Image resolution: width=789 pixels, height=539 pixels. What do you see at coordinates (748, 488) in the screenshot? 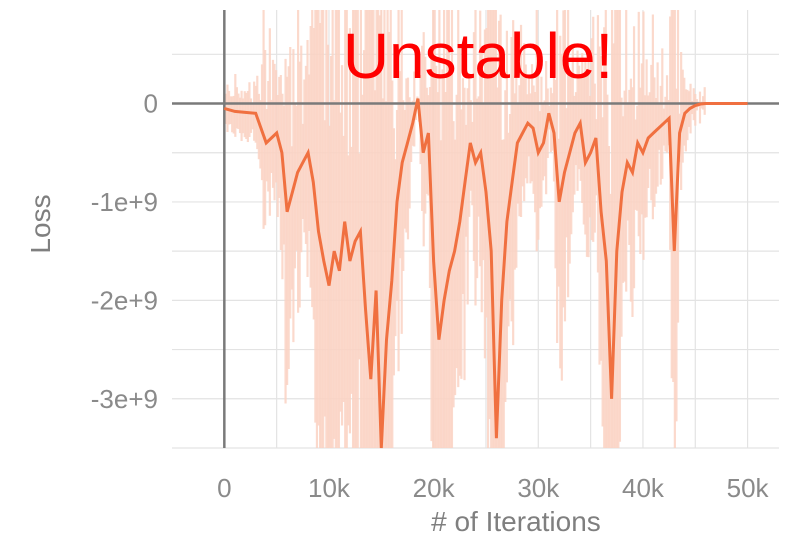
I see `x-tick-label: 50k` at bounding box center [748, 488].